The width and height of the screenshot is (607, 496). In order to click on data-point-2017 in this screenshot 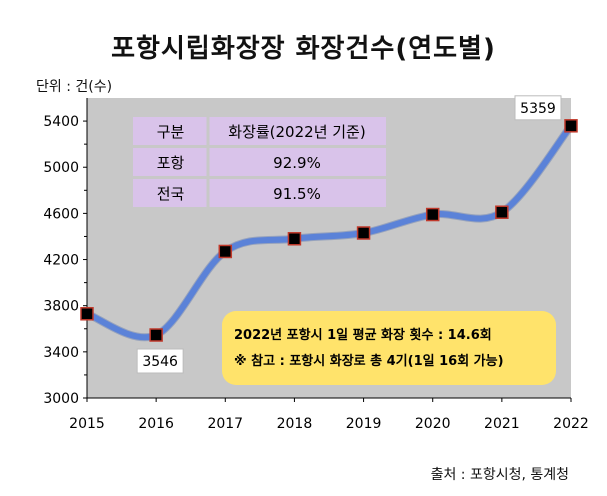, I will do `click(225, 251)`.